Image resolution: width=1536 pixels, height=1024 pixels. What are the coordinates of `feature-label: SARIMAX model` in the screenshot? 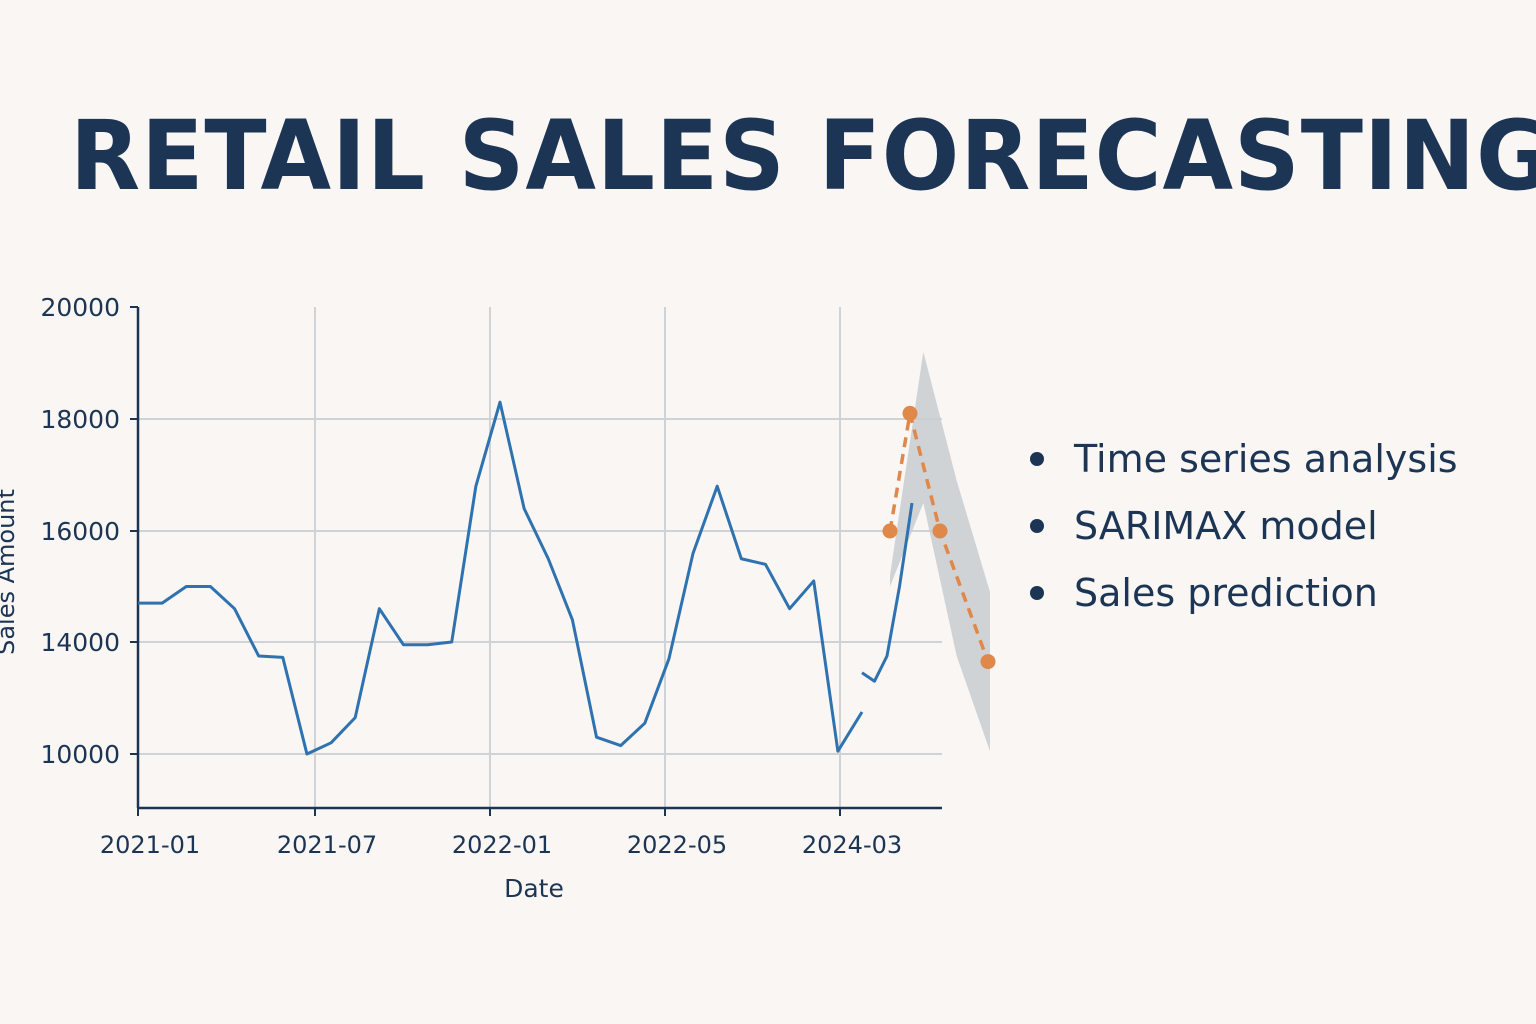 It's located at (1226, 525).